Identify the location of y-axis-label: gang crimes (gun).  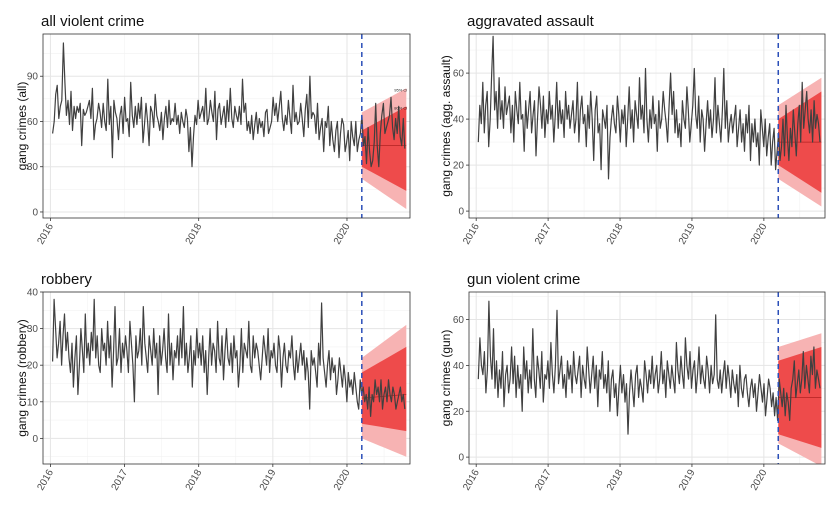
(446, 378).